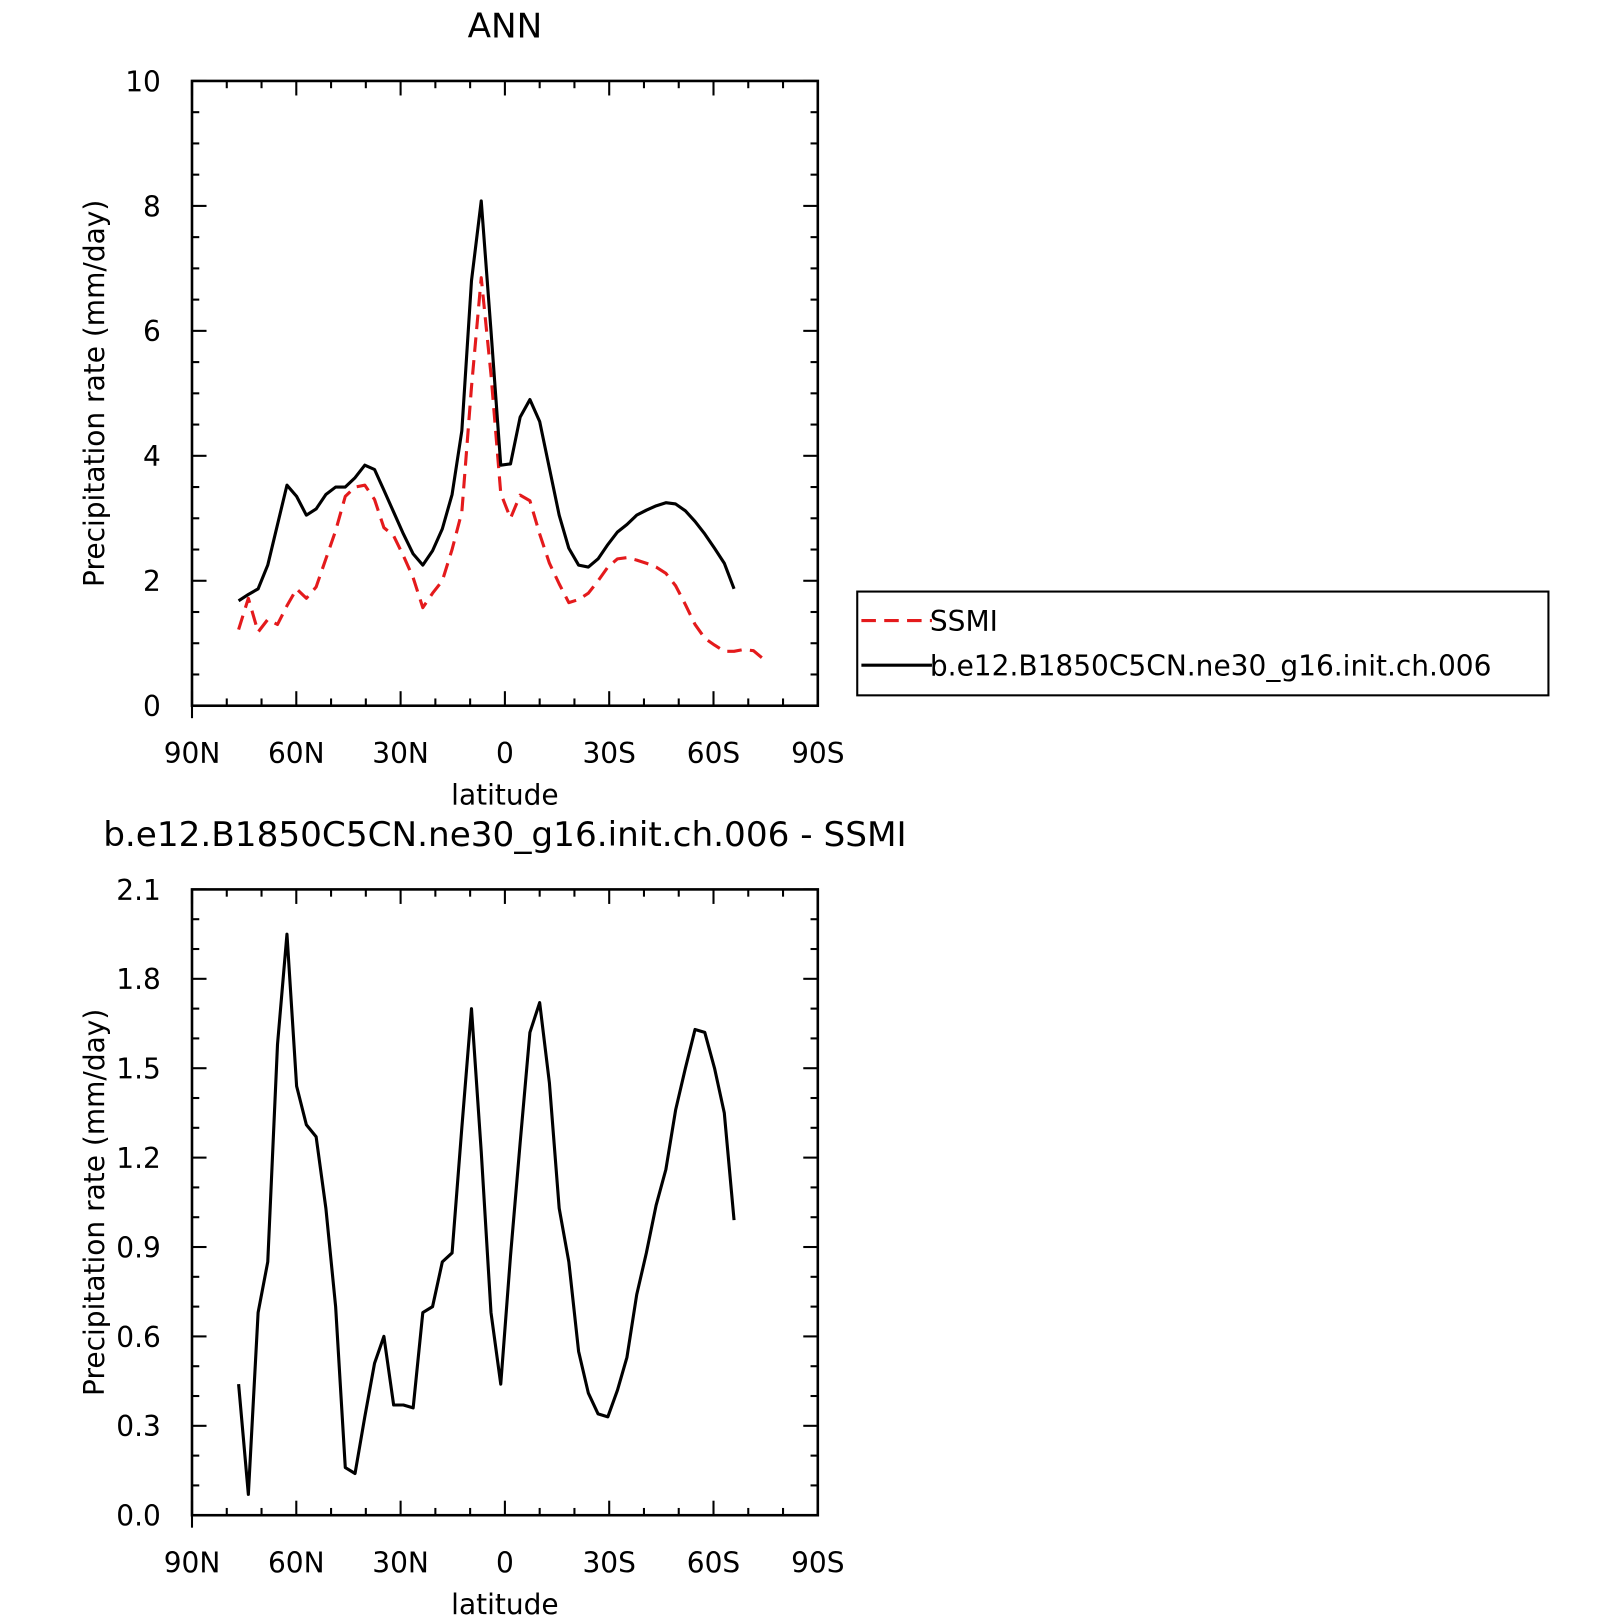 This screenshot has height=1619, width=1619. I want to click on y-tick-label: 2, so click(152, 581).